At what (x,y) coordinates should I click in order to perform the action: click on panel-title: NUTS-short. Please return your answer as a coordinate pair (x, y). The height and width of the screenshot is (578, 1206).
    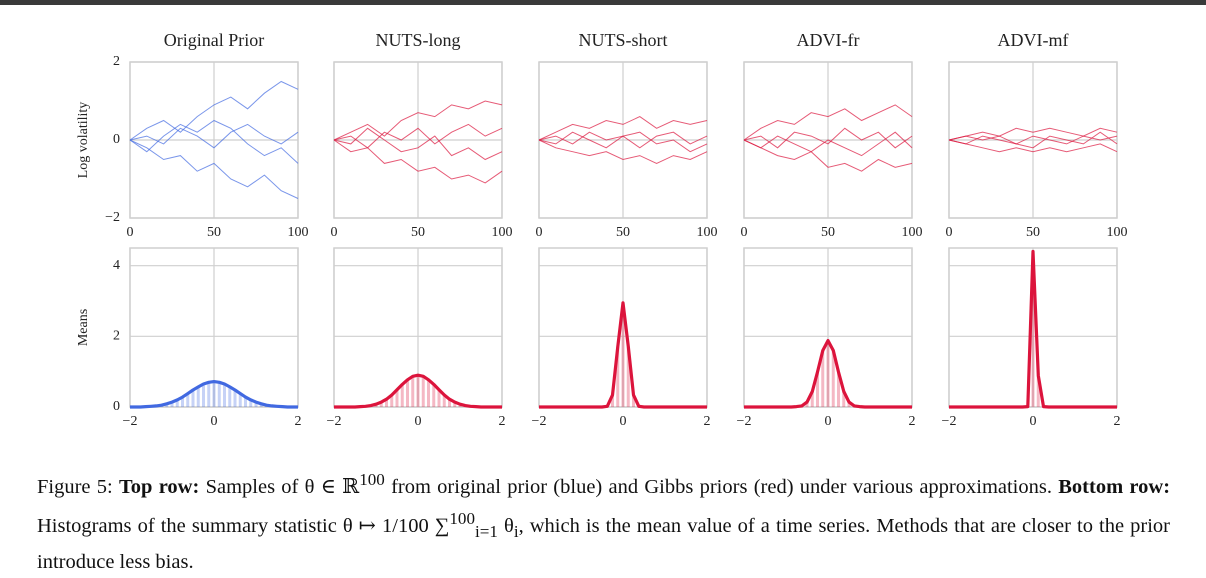
    Looking at the image, I should click on (623, 40).